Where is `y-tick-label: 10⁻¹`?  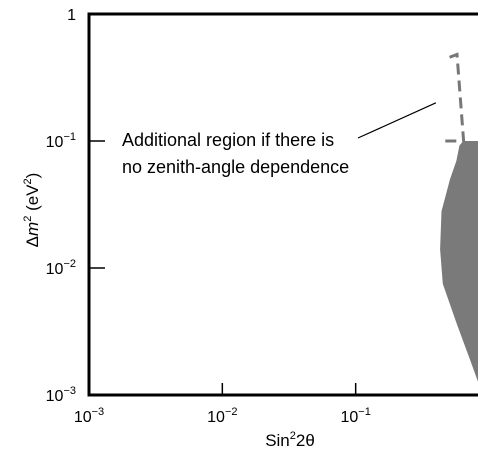
y-tick-label: 10⁻¹ is located at coordinates (61, 141).